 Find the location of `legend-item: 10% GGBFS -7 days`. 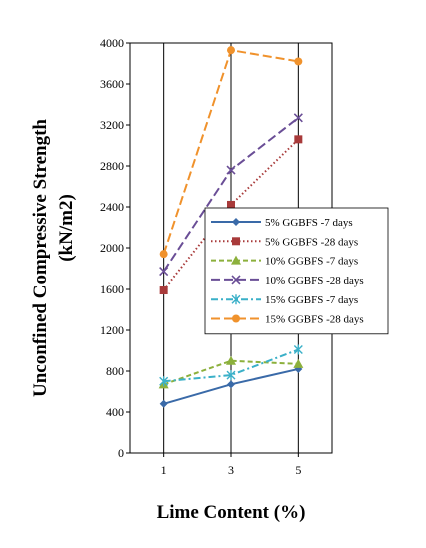

legend-item: 10% GGBFS -7 days is located at coordinates (284, 261).